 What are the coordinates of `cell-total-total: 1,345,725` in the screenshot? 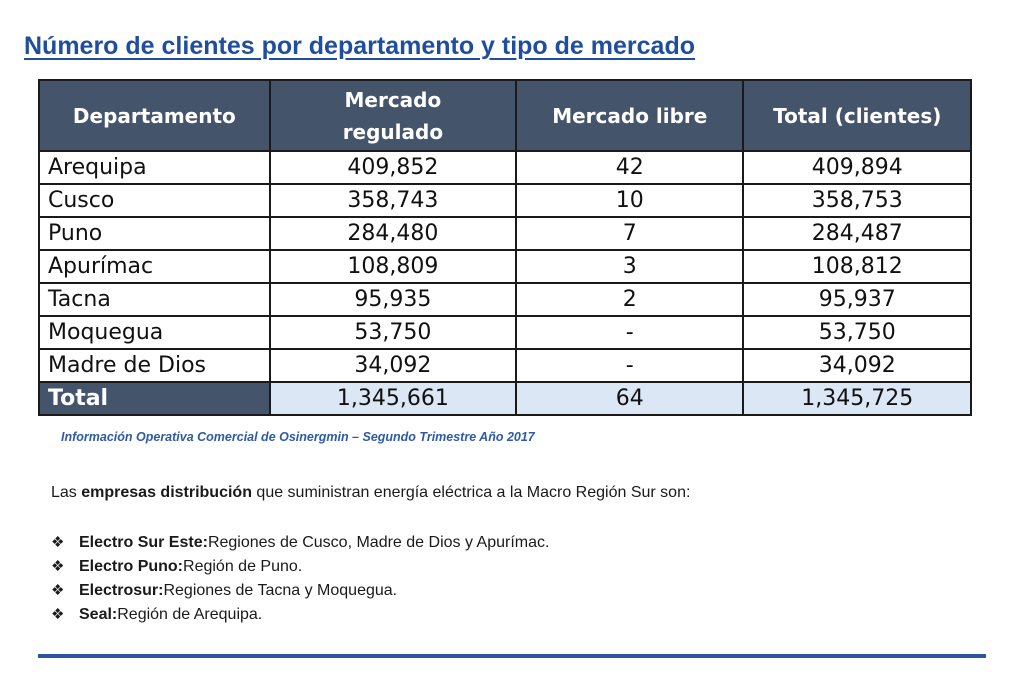 It's located at (857, 398).